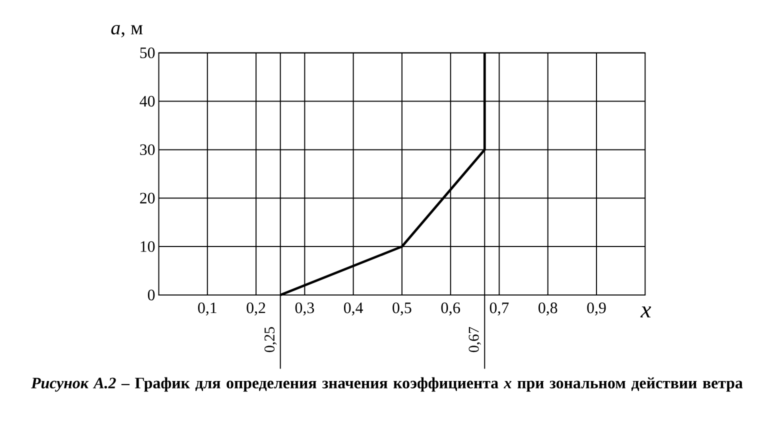 This screenshot has height=448, width=774. I want to click on x-tick-label: 0,1, so click(207, 309).